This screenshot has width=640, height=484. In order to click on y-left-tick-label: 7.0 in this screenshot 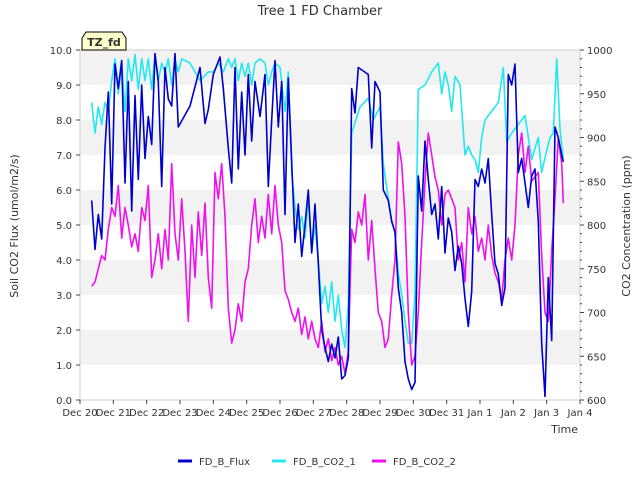, I will do `click(64, 156)`.